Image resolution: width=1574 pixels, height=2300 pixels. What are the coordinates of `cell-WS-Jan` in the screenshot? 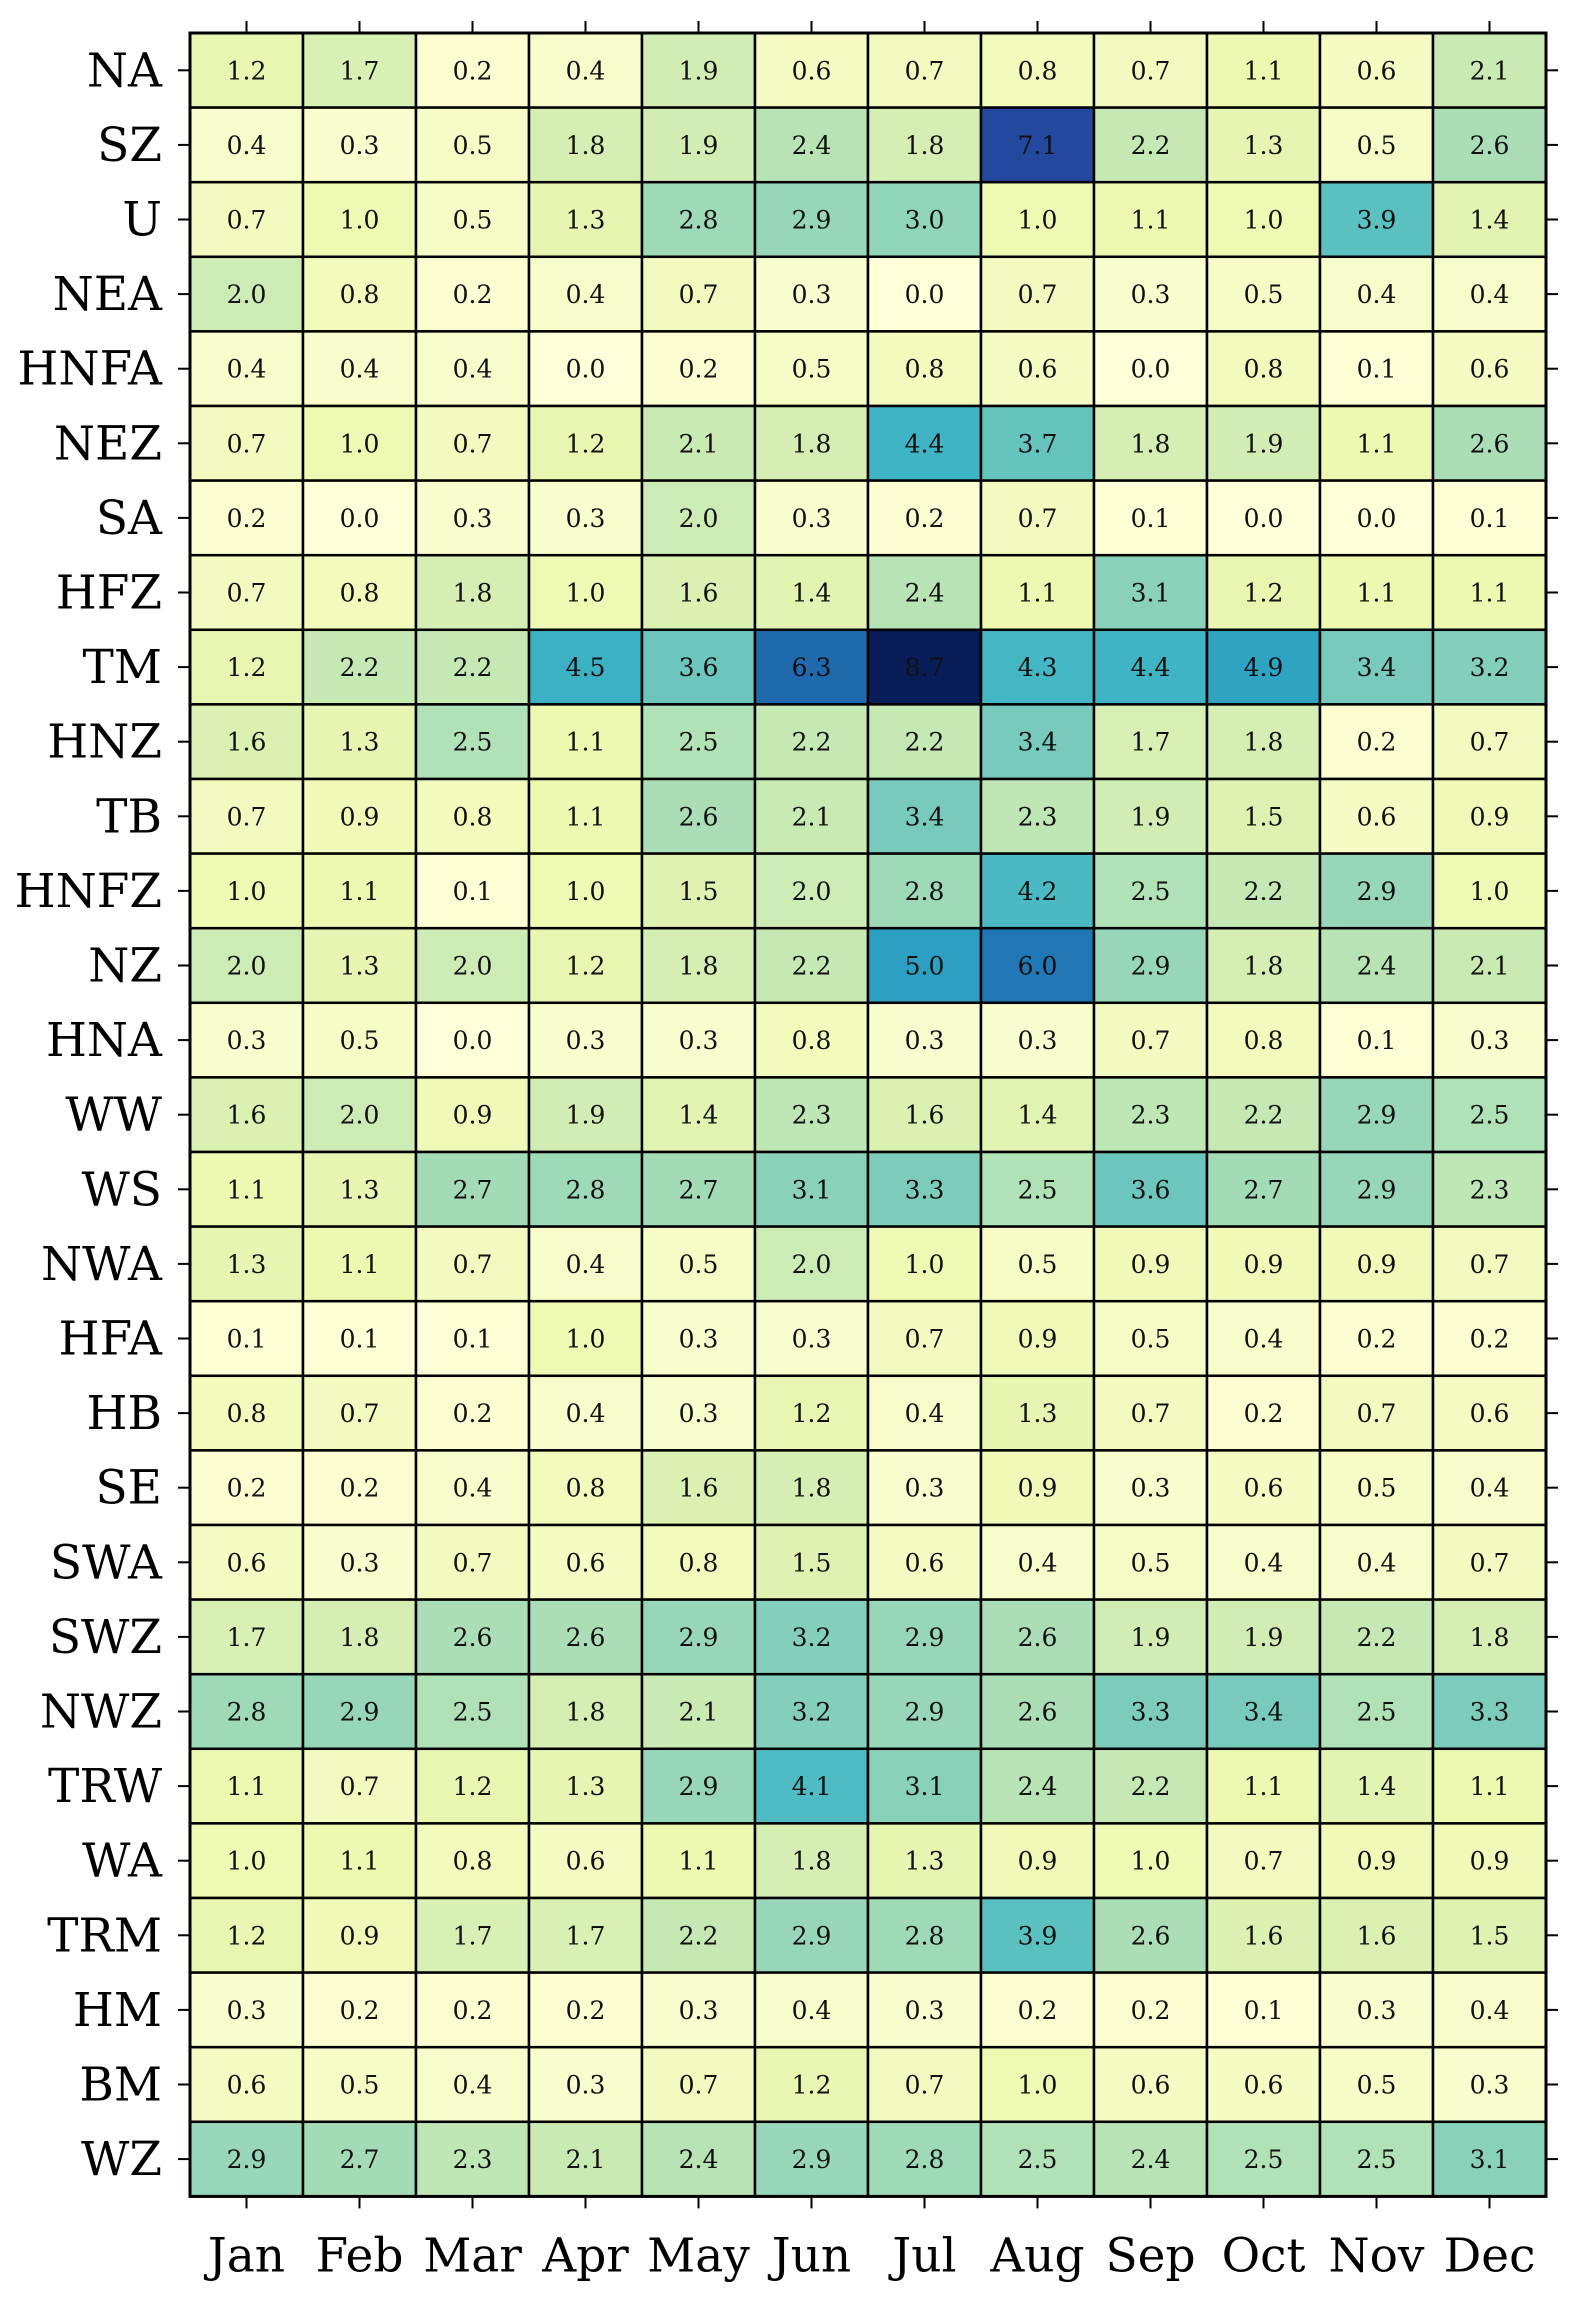 It's located at (246, 1189).